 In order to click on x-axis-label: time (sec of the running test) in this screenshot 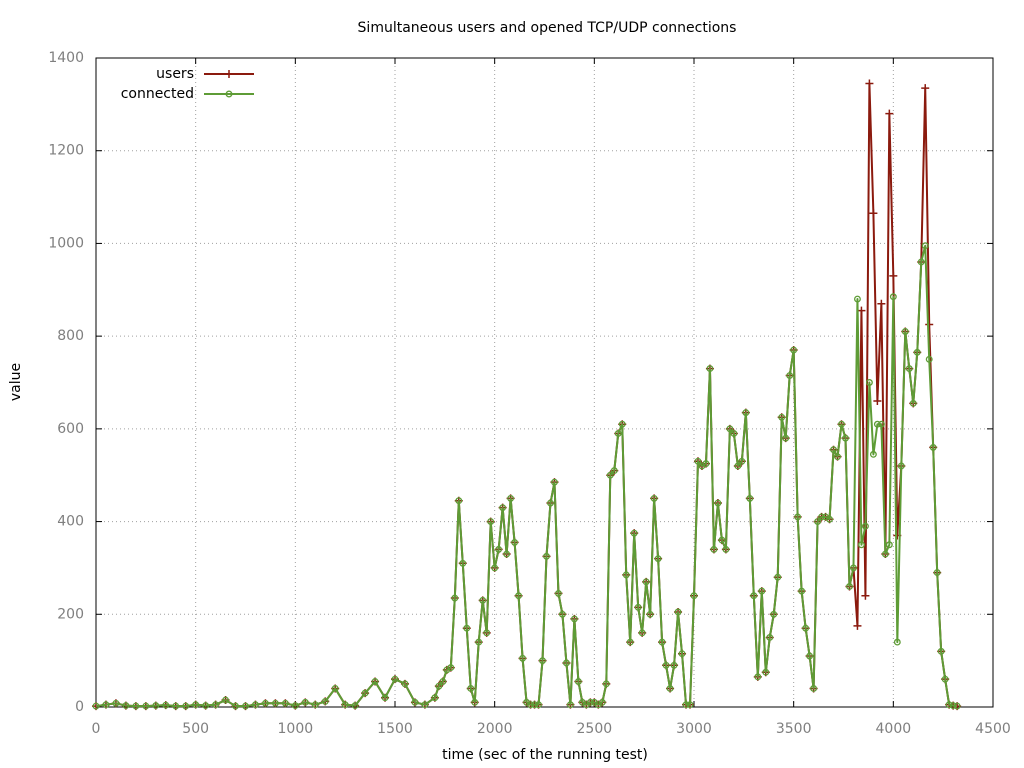, I will do `click(545, 755)`.